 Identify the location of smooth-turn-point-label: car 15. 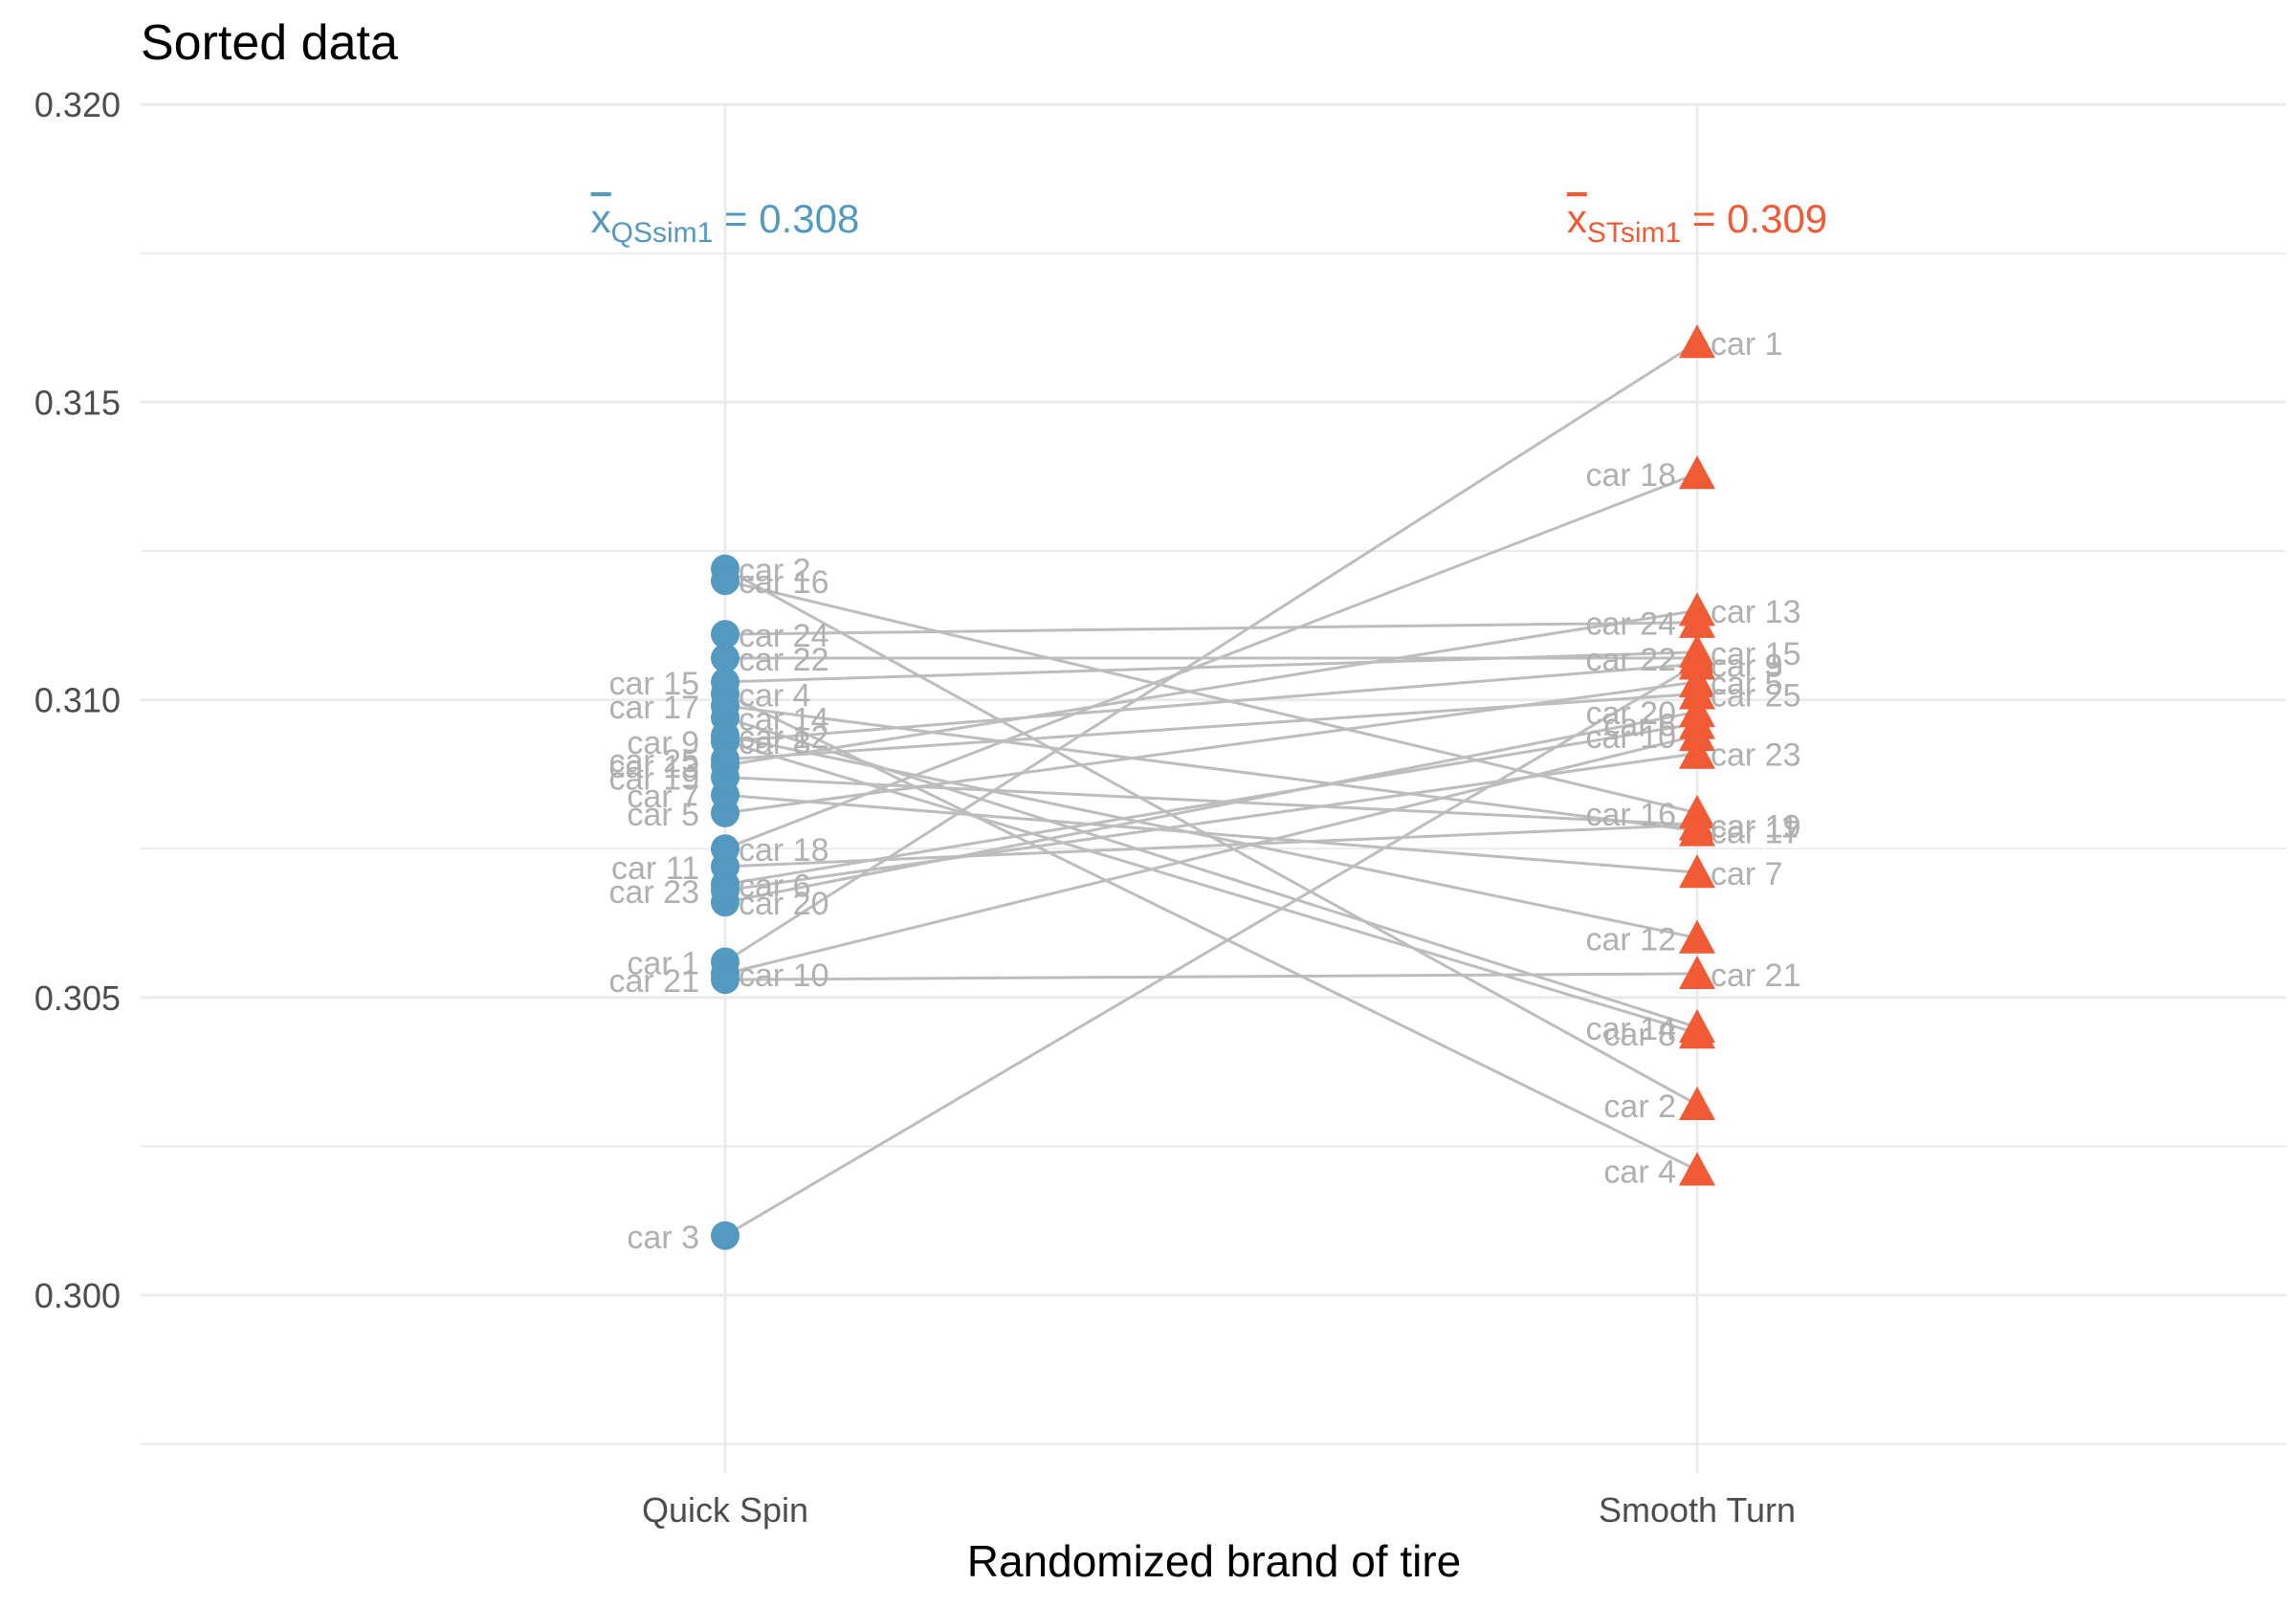
(1756, 654).